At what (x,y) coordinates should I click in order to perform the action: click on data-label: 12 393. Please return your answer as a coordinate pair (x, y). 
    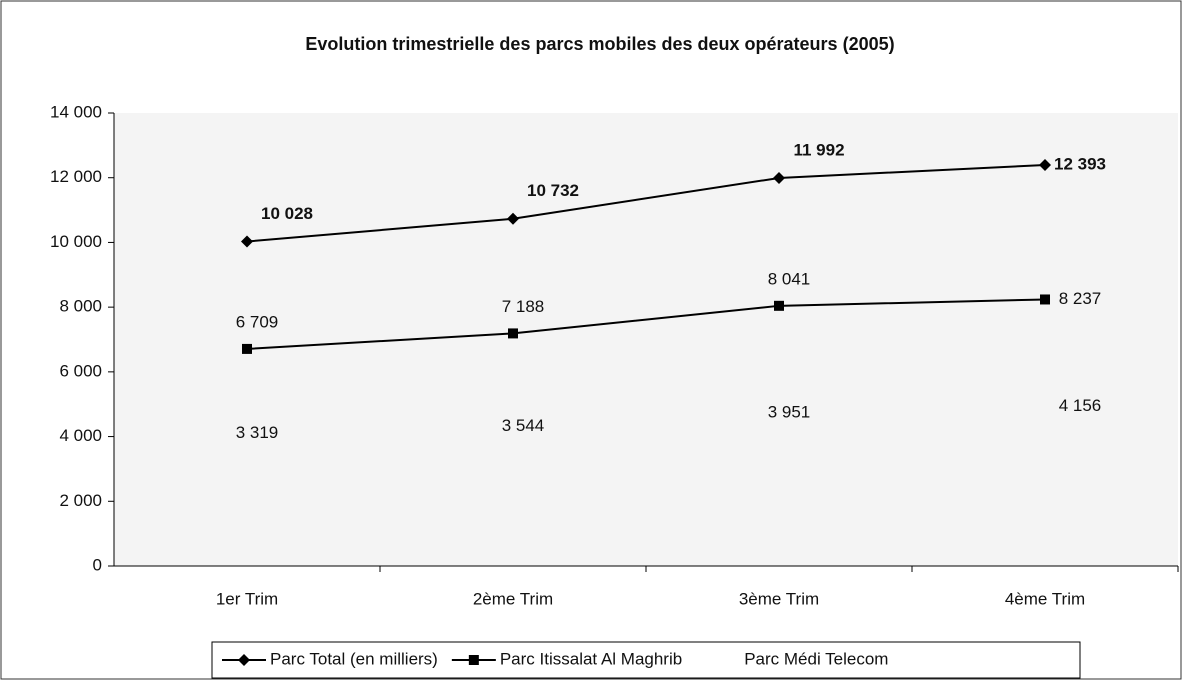
    Looking at the image, I should click on (1080, 163).